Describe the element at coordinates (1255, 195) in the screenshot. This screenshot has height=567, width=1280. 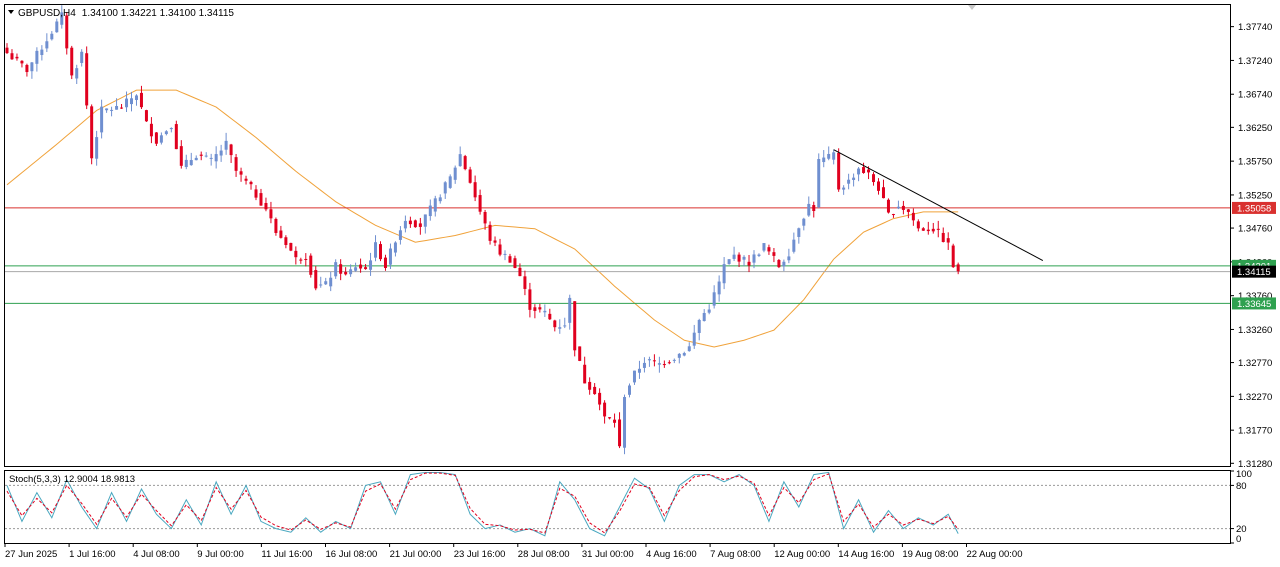
I see `price-tick-label: 1.35250` at that location.